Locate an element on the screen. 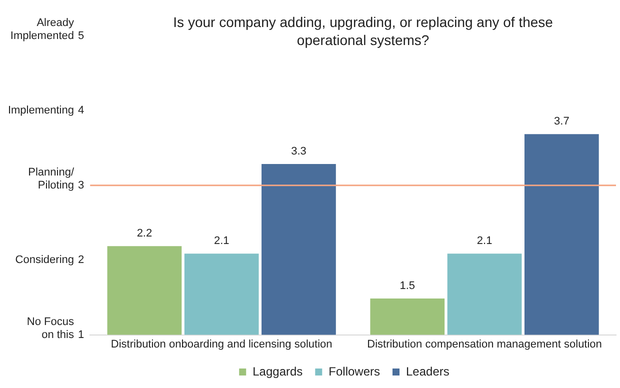  legend-label: Leaders is located at coordinates (428, 371).